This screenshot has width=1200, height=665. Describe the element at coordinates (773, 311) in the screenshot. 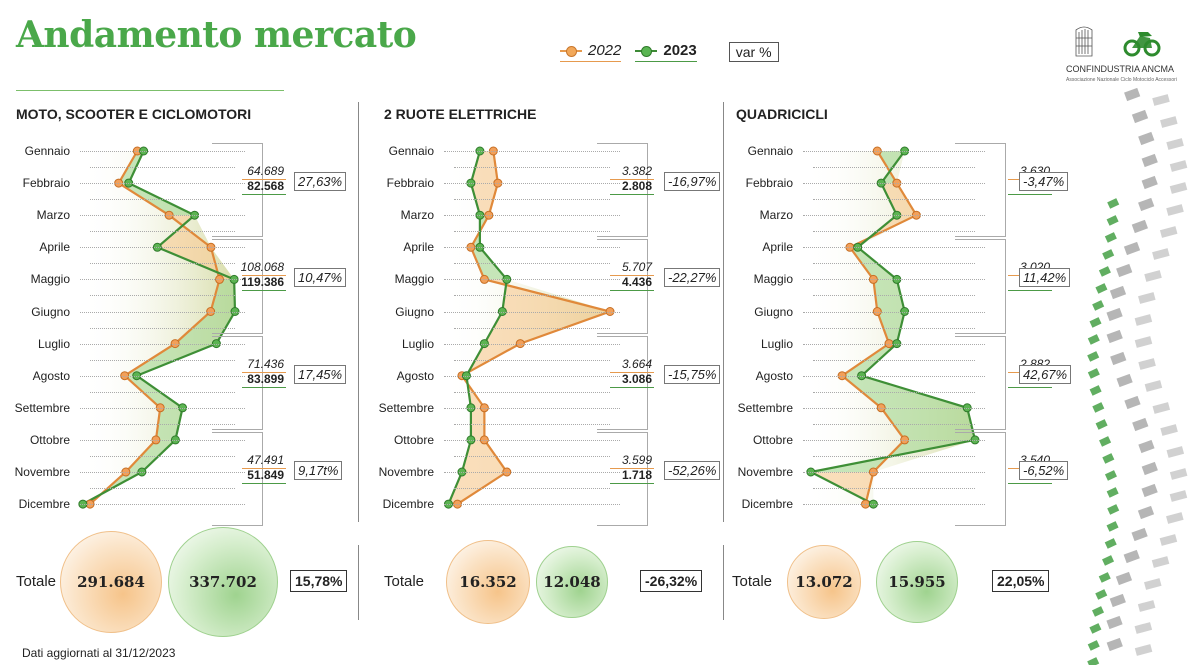

I see `panel-3-month-label: Giugno` at that location.